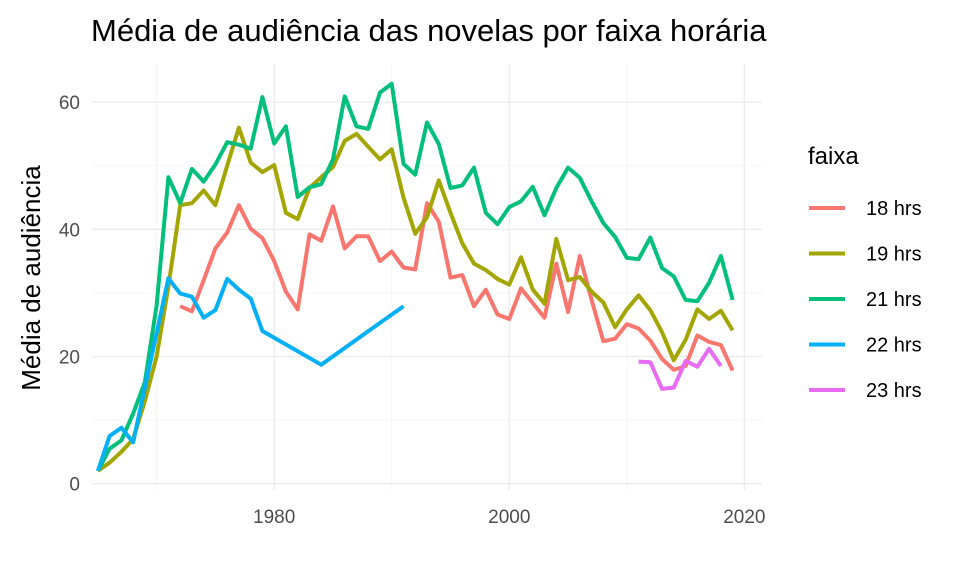 This screenshot has width=960, height=576. What do you see at coordinates (74, 485) in the screenshot?
I see `y-tick-label: 0` at bounding box center [74, 485].